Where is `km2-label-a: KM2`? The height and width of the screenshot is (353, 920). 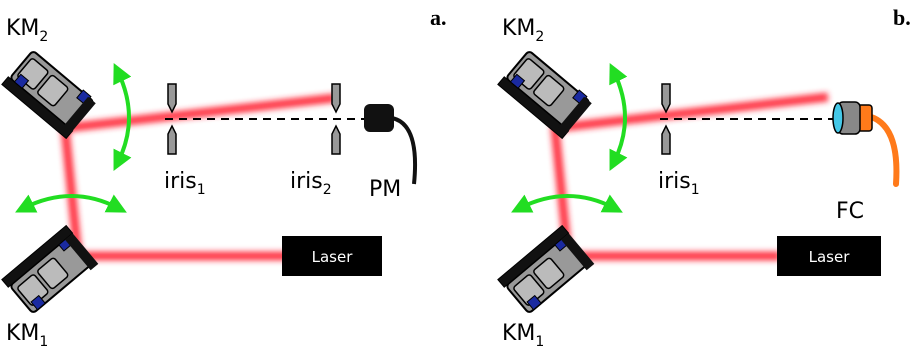
km2-label-a: KM2 is located at coordinates (27, 30).